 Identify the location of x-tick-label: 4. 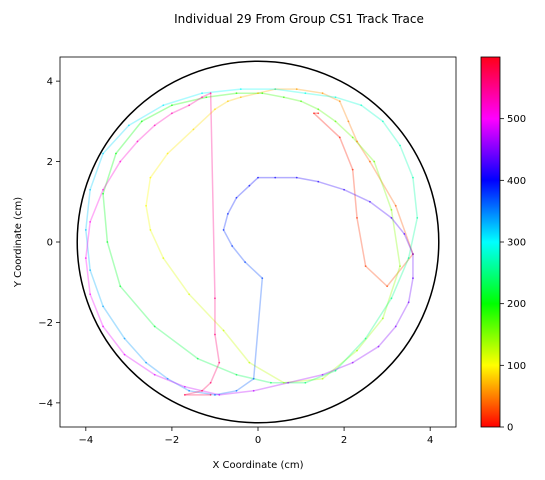
(430, 440).